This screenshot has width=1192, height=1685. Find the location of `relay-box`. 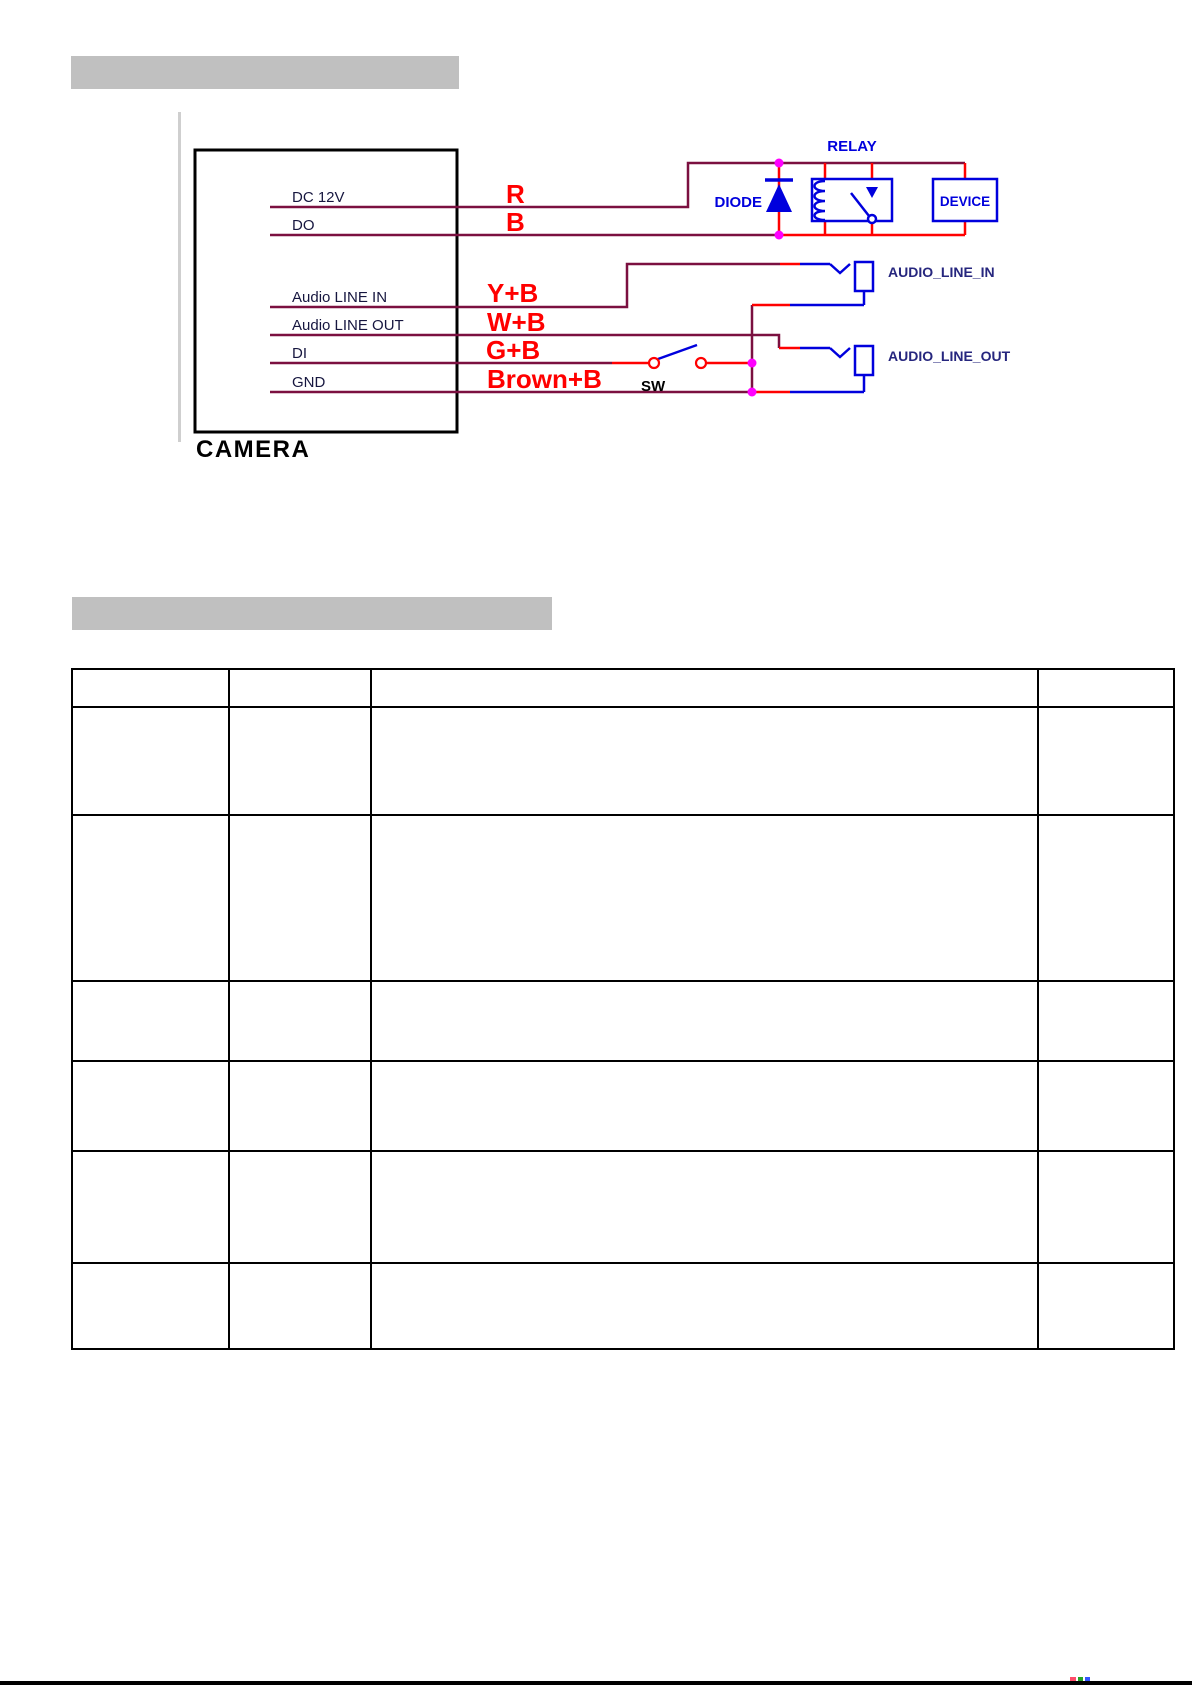

relay-box is located at coordinates (852, 200).